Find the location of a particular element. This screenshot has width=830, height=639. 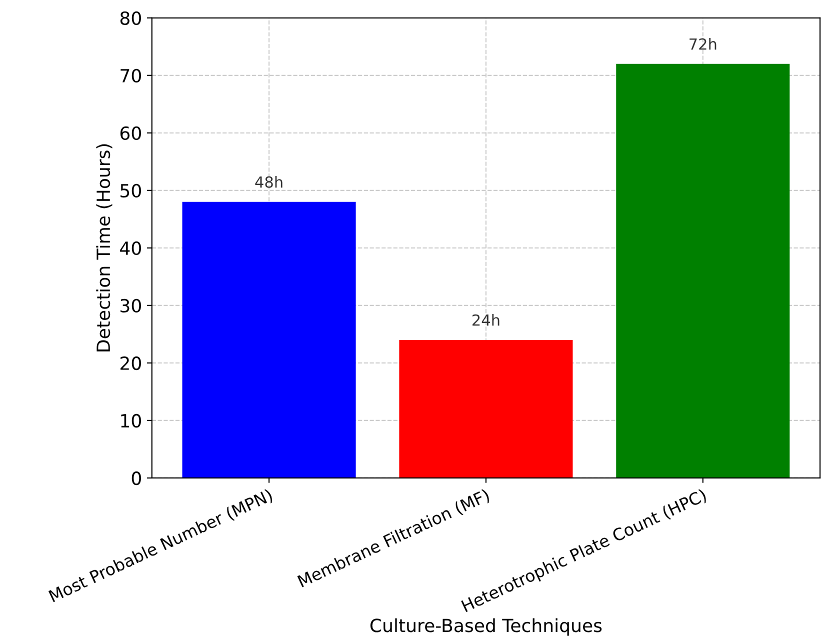

y-tick-label: 80 is located at coordinates (130, 18).